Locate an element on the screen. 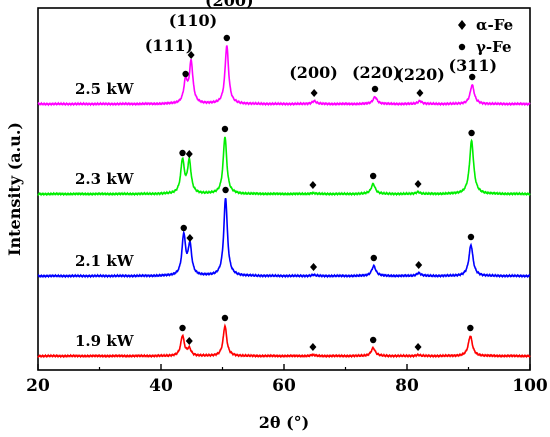  legend-diamond-marker is located at coordinates (462, 25).